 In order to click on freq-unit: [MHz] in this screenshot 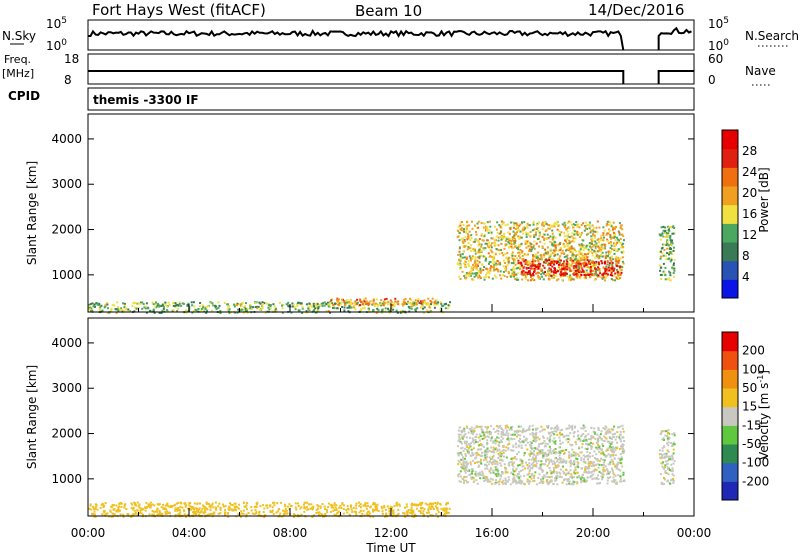, I will do `click(18, 73)`.